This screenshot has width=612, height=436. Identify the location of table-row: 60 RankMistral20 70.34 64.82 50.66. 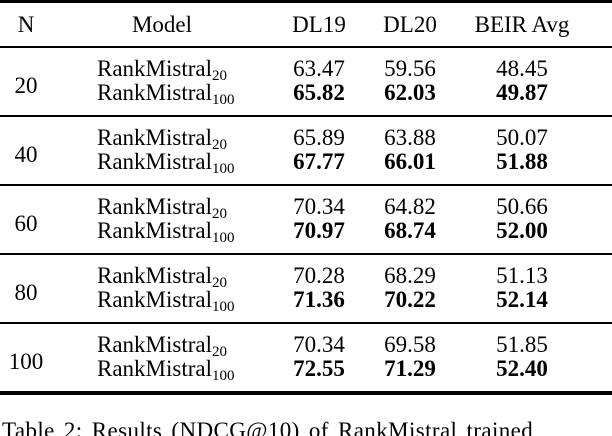
(306, 210).